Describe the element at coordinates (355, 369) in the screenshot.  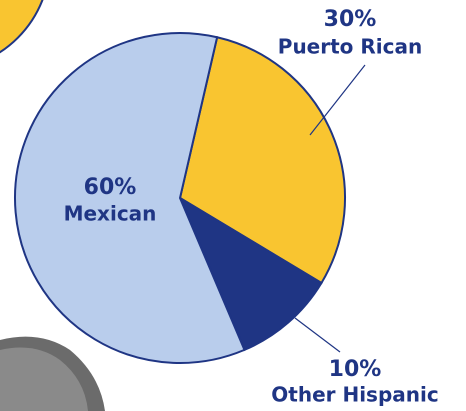
I see `value-label: 10%` at that location.